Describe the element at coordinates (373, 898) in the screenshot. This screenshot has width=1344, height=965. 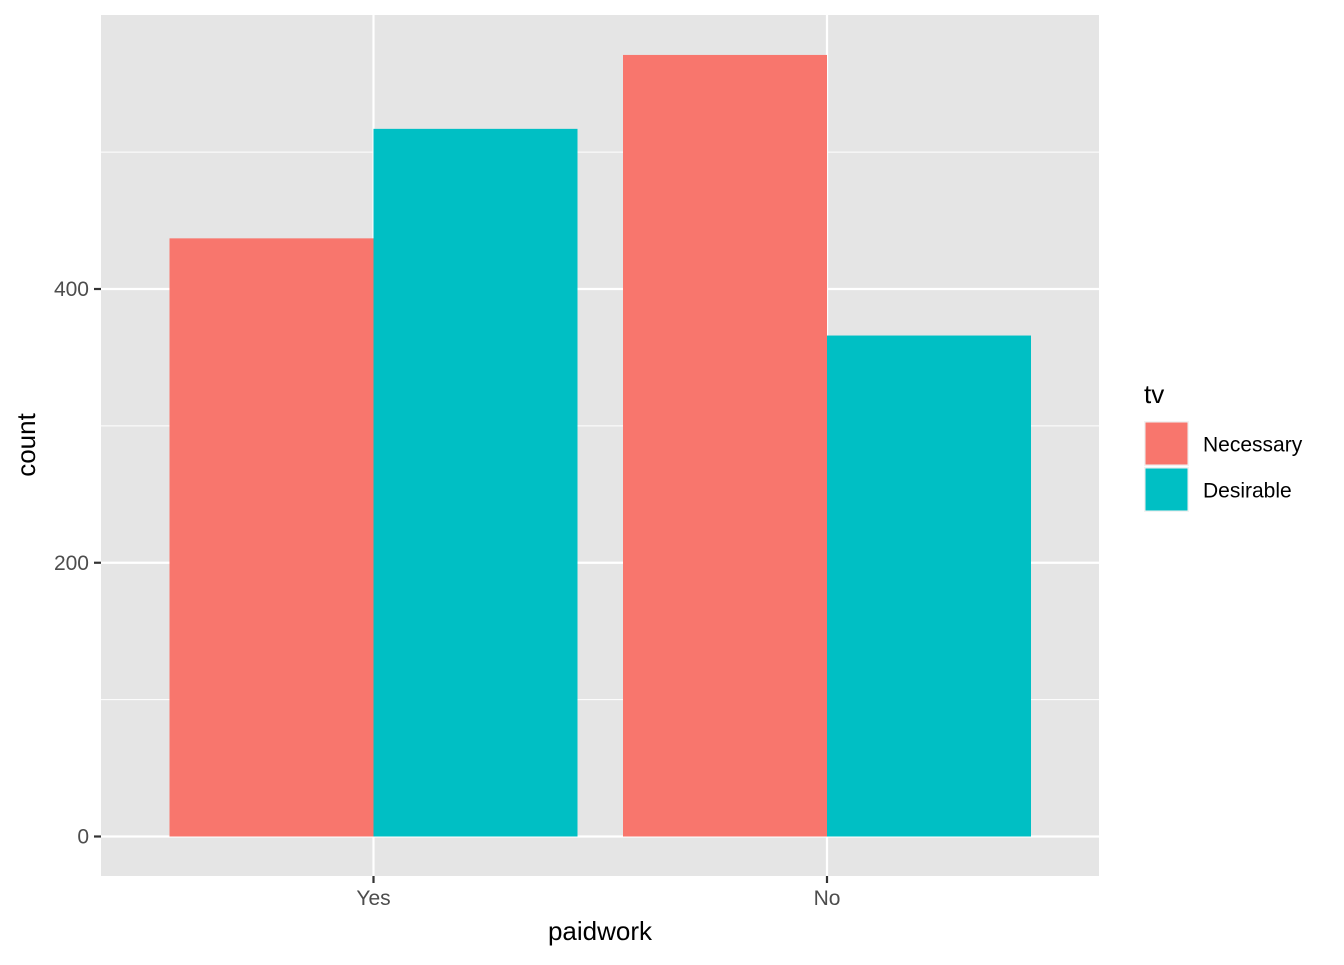
I see `x-tick-label: Yes` at that location.